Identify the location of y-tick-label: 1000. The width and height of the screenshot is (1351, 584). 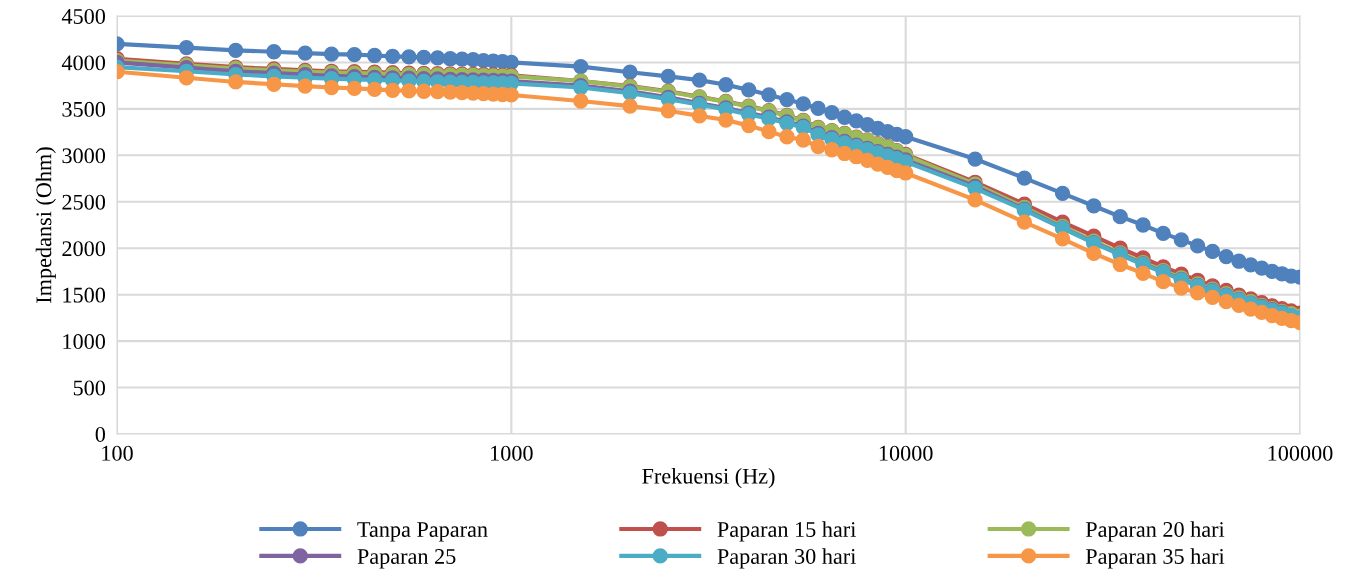
(84, 342).